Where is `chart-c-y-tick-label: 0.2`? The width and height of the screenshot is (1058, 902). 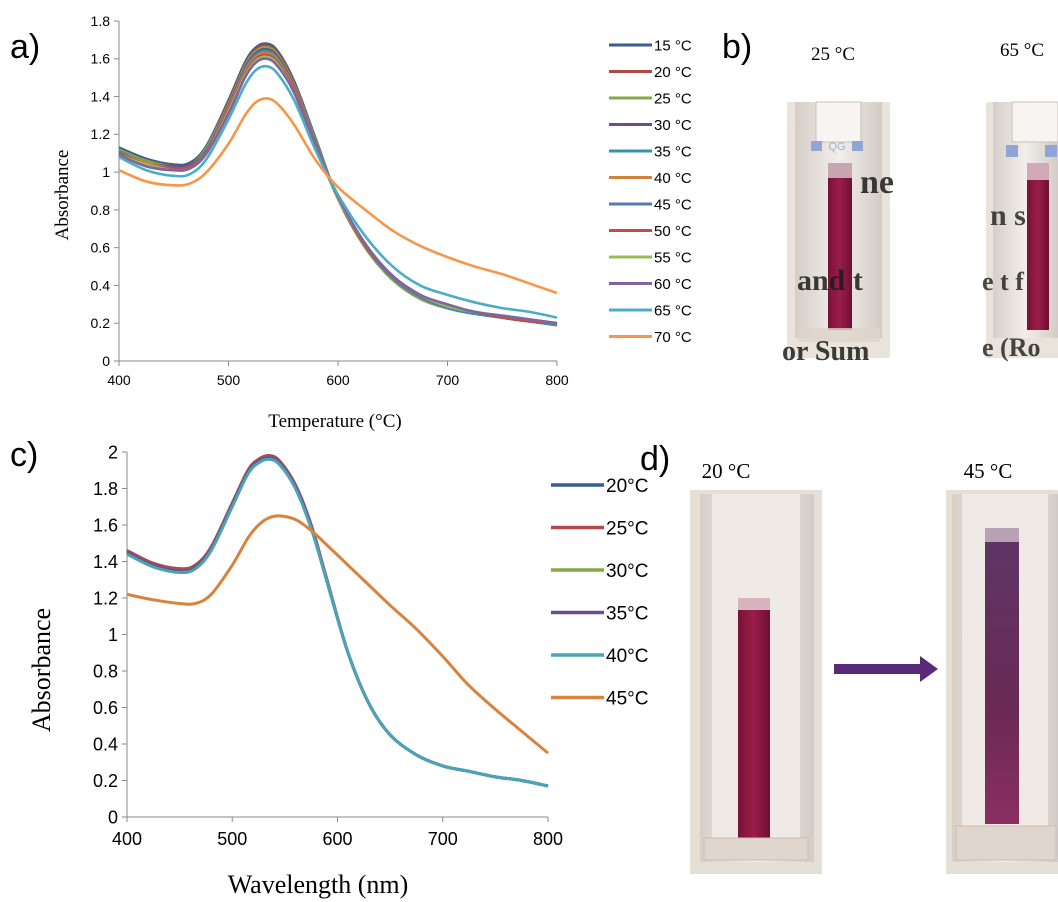
chart-c-y-tick-label: 0.2 is located at coordinates (105, 781).